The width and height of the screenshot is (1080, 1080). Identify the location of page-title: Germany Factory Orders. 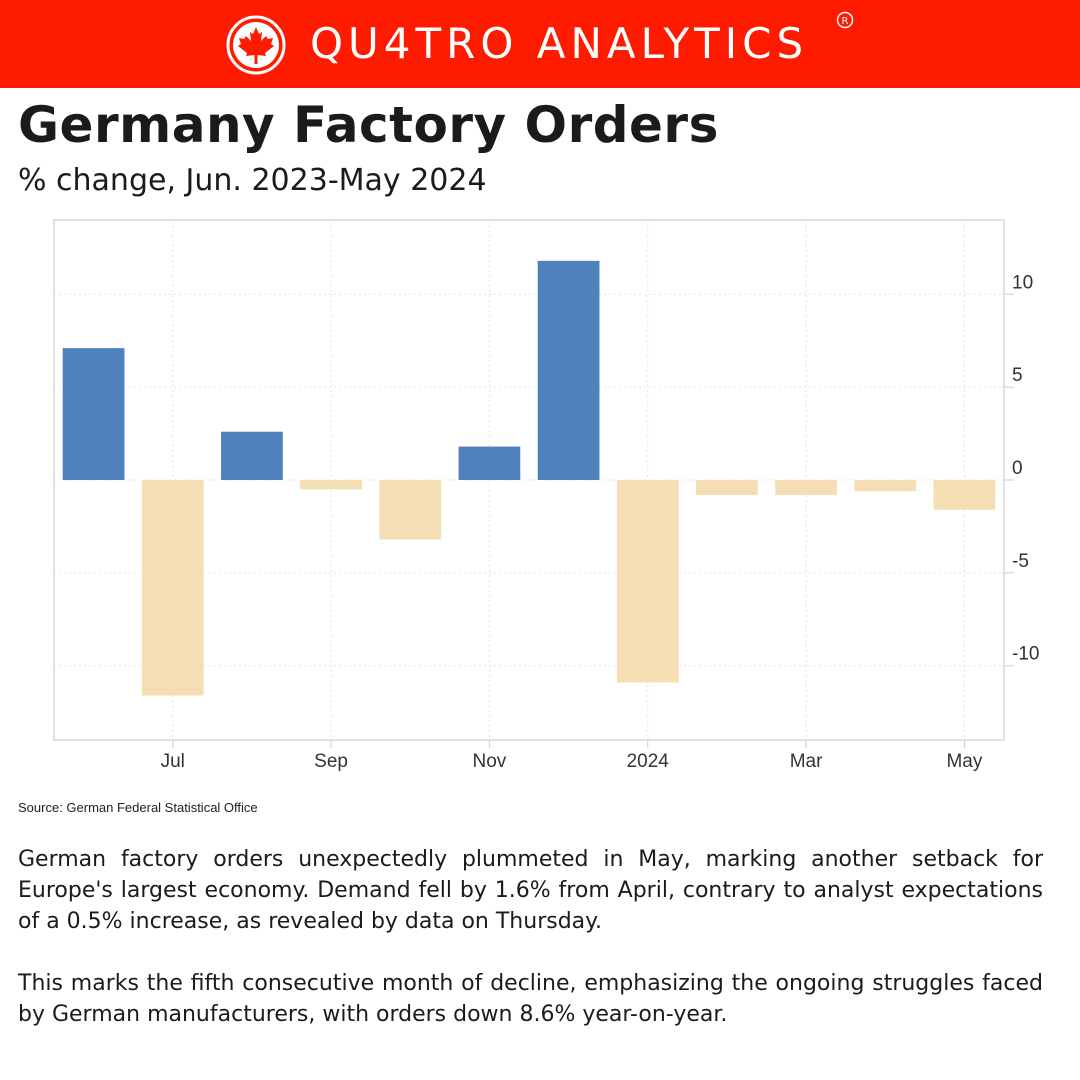
(368, 125).